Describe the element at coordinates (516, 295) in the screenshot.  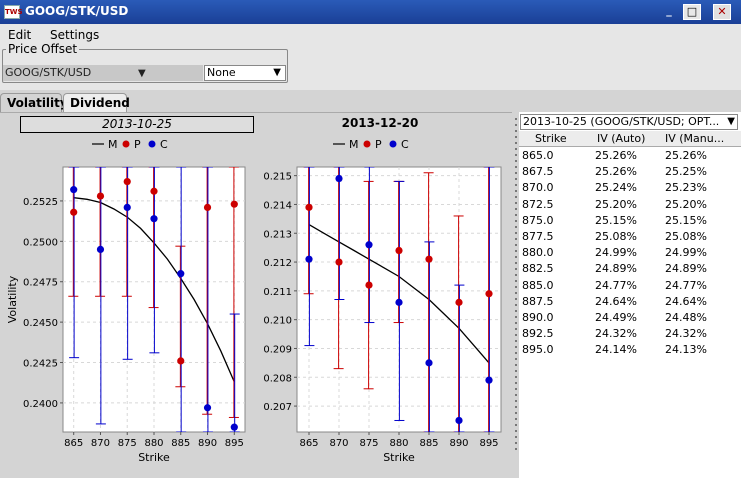
I see `panel-splitter` at that location.